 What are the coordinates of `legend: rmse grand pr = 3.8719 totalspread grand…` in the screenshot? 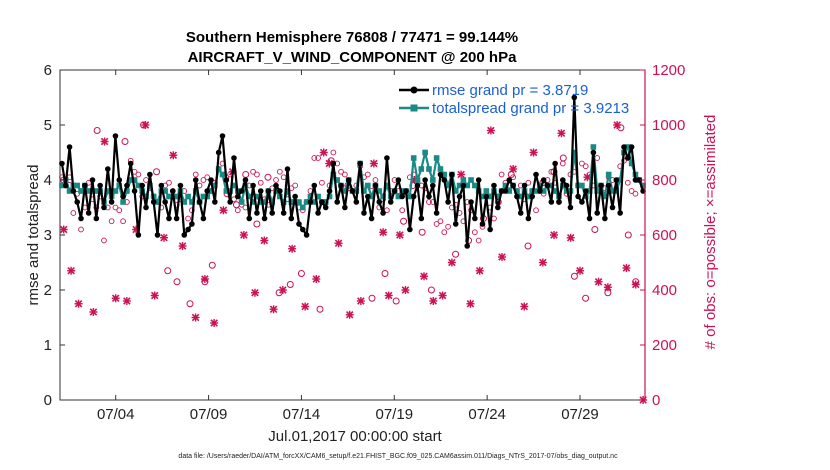 It's located at (514, 99).